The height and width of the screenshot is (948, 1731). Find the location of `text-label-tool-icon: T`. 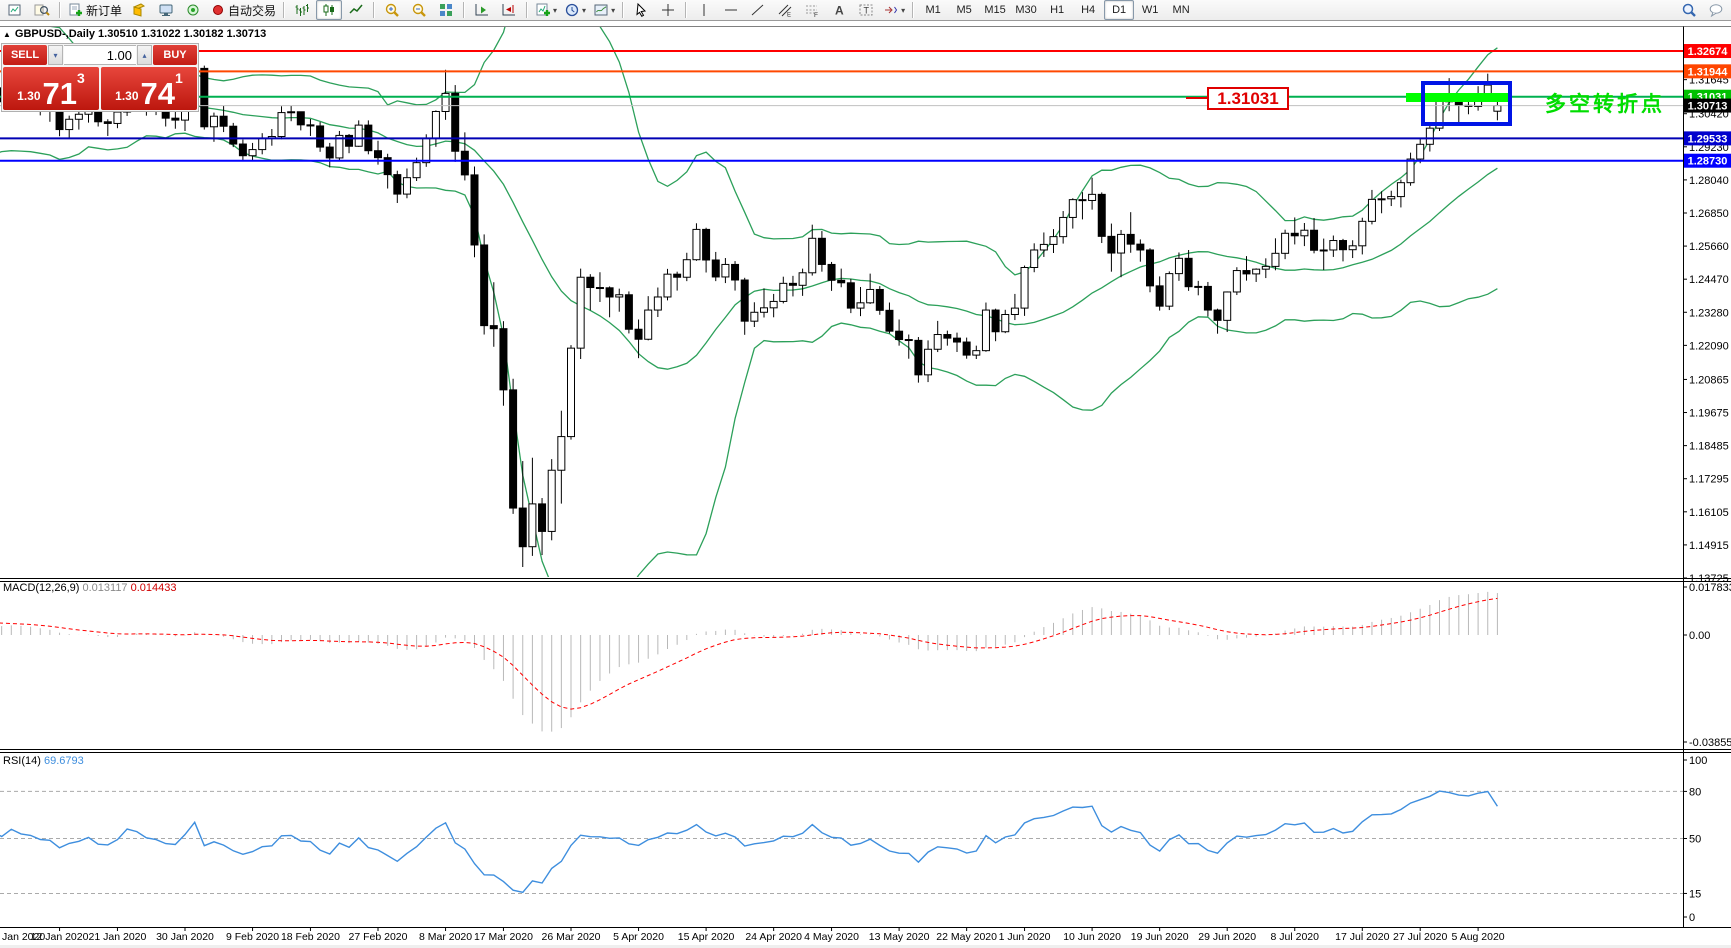

text-label-tool-icon: T is located at coordinates (866, 10).